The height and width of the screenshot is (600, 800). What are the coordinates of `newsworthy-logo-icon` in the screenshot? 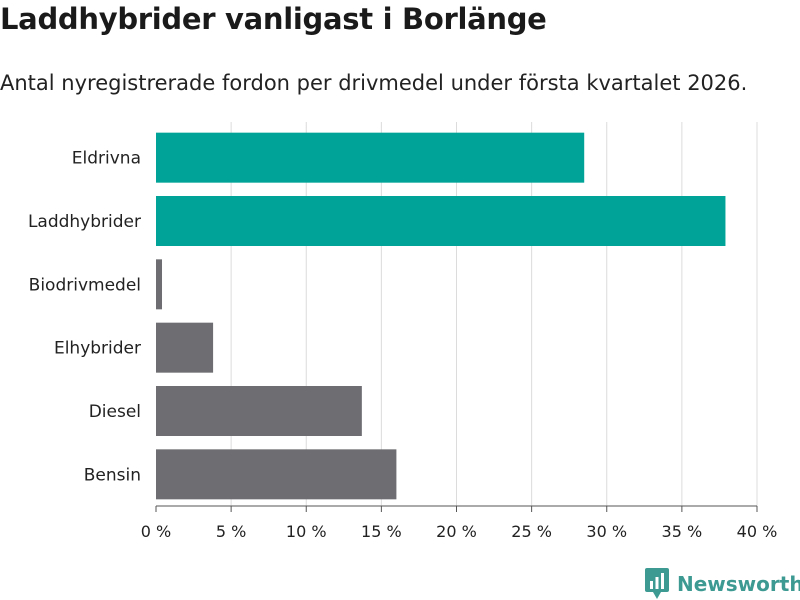 It's located at (657, 583).